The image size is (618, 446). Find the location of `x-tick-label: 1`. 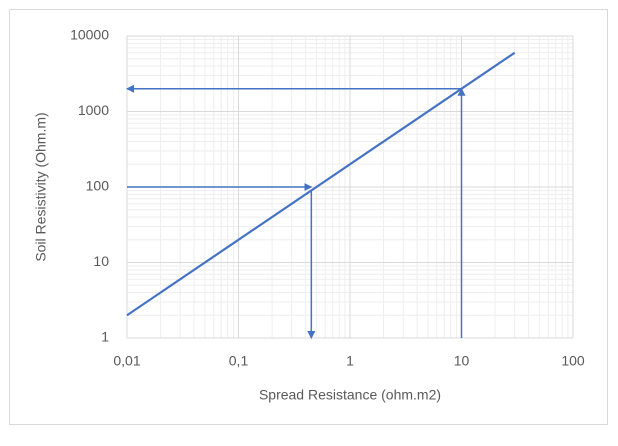

x-tick-label: 1 is located at coordinates (350, 361).